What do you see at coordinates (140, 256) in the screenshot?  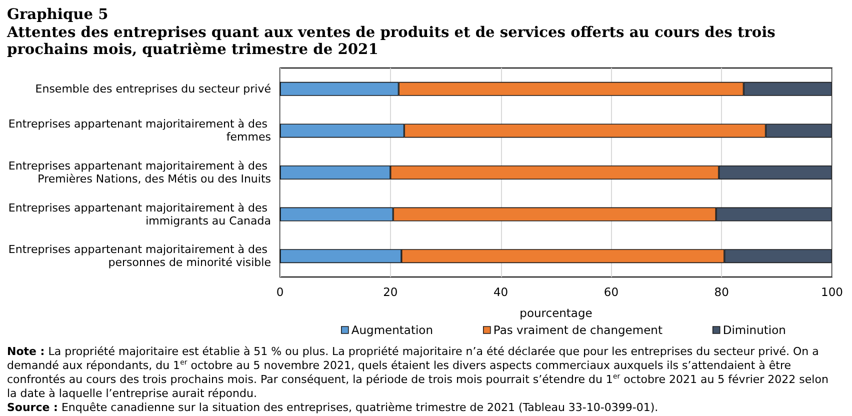 I see `y-tick-label: Entreprises appartenant majoritairement à des personnes de minorité visible` at bounding box center [140, 256].